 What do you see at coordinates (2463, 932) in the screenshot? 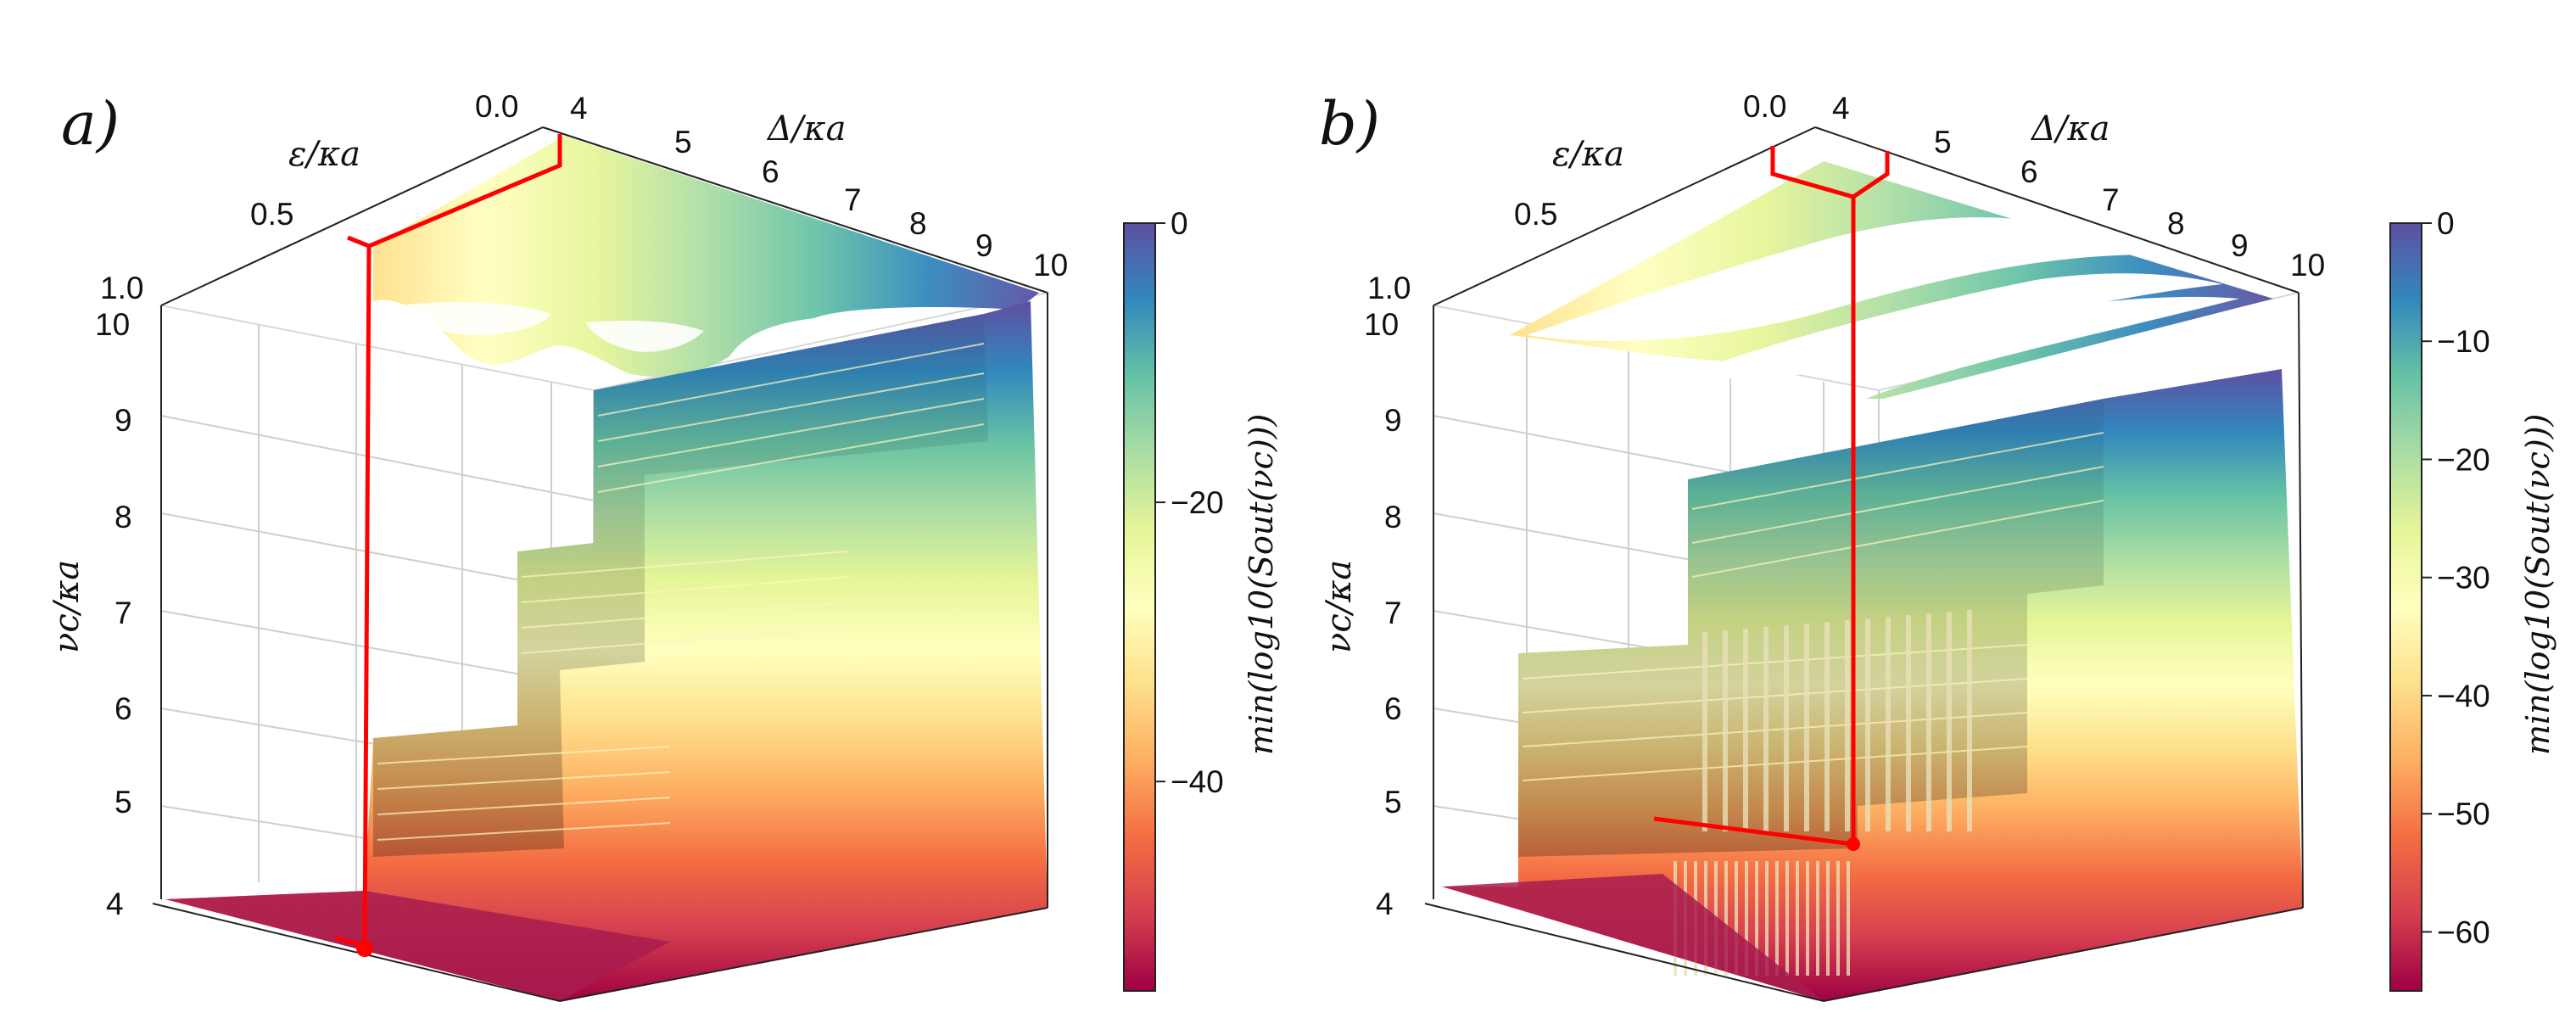
I see `colorbar-tick-label: −60` at bounding box center [2463, 932].